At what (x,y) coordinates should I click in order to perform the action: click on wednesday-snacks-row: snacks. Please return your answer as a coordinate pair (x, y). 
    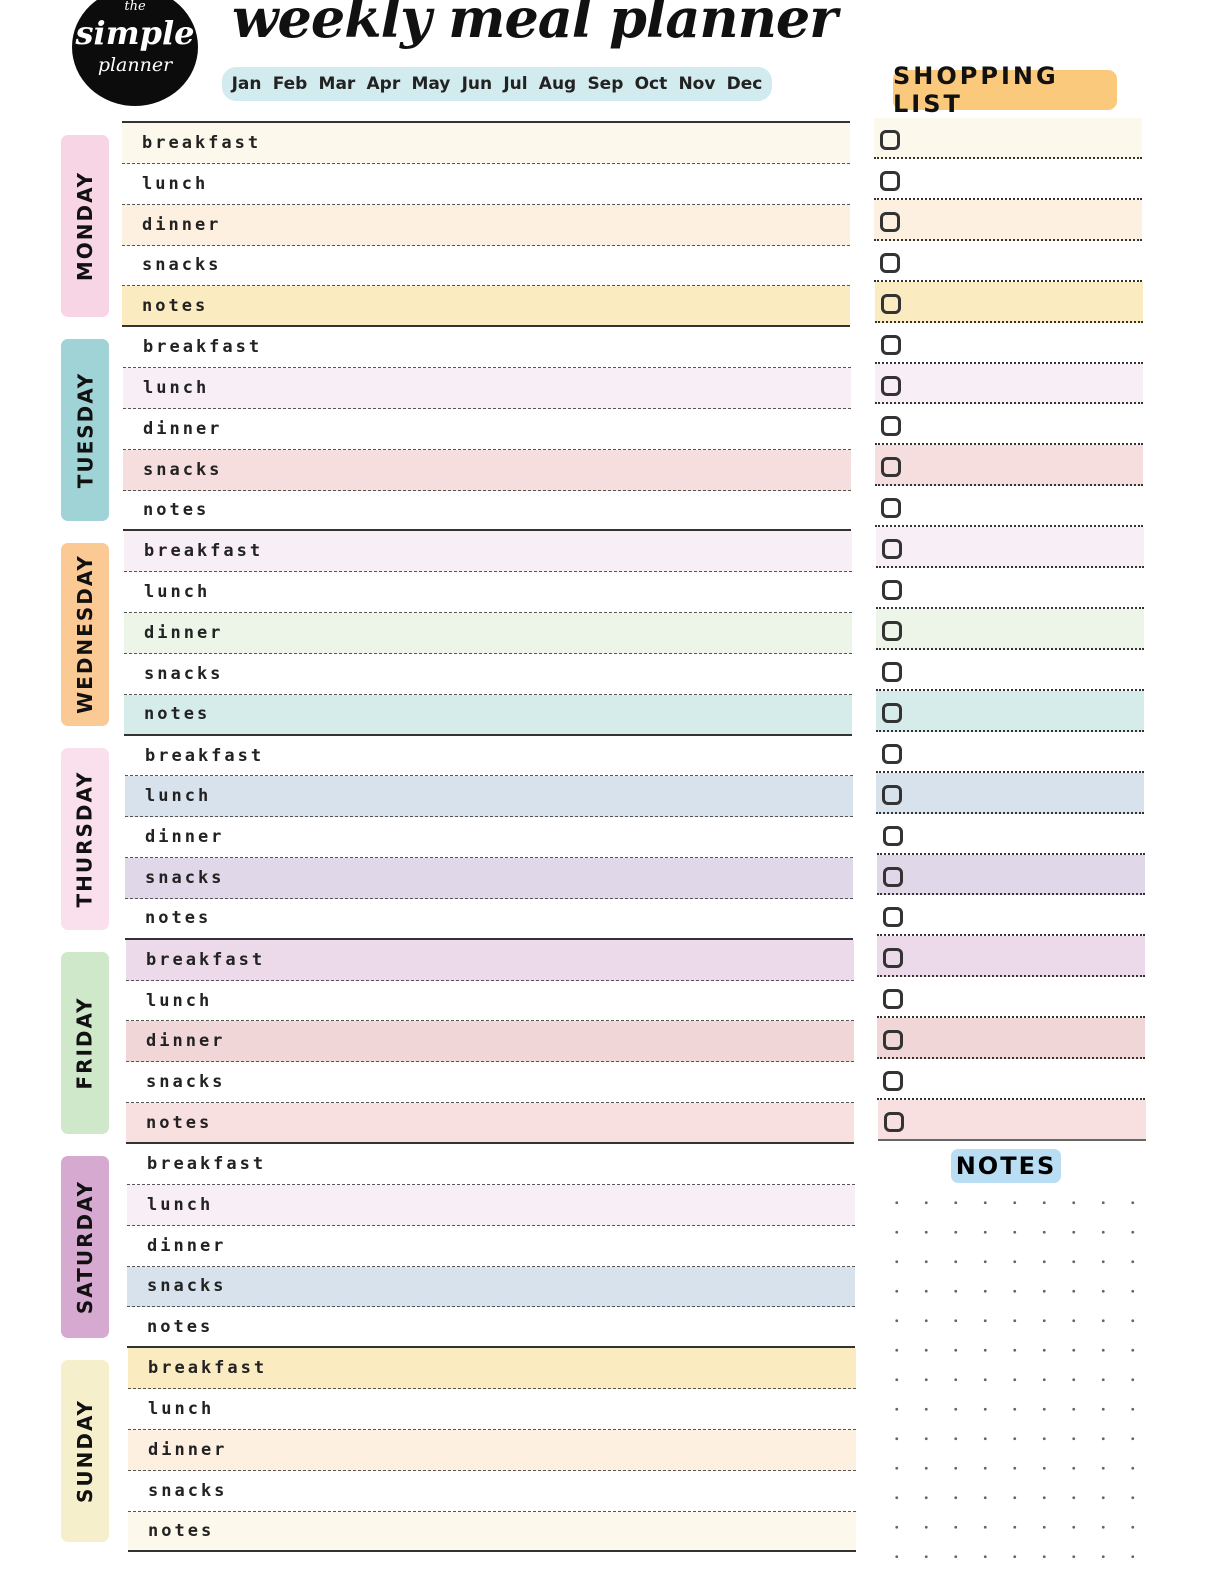
    Looking at the image, I should click on (488, 674).